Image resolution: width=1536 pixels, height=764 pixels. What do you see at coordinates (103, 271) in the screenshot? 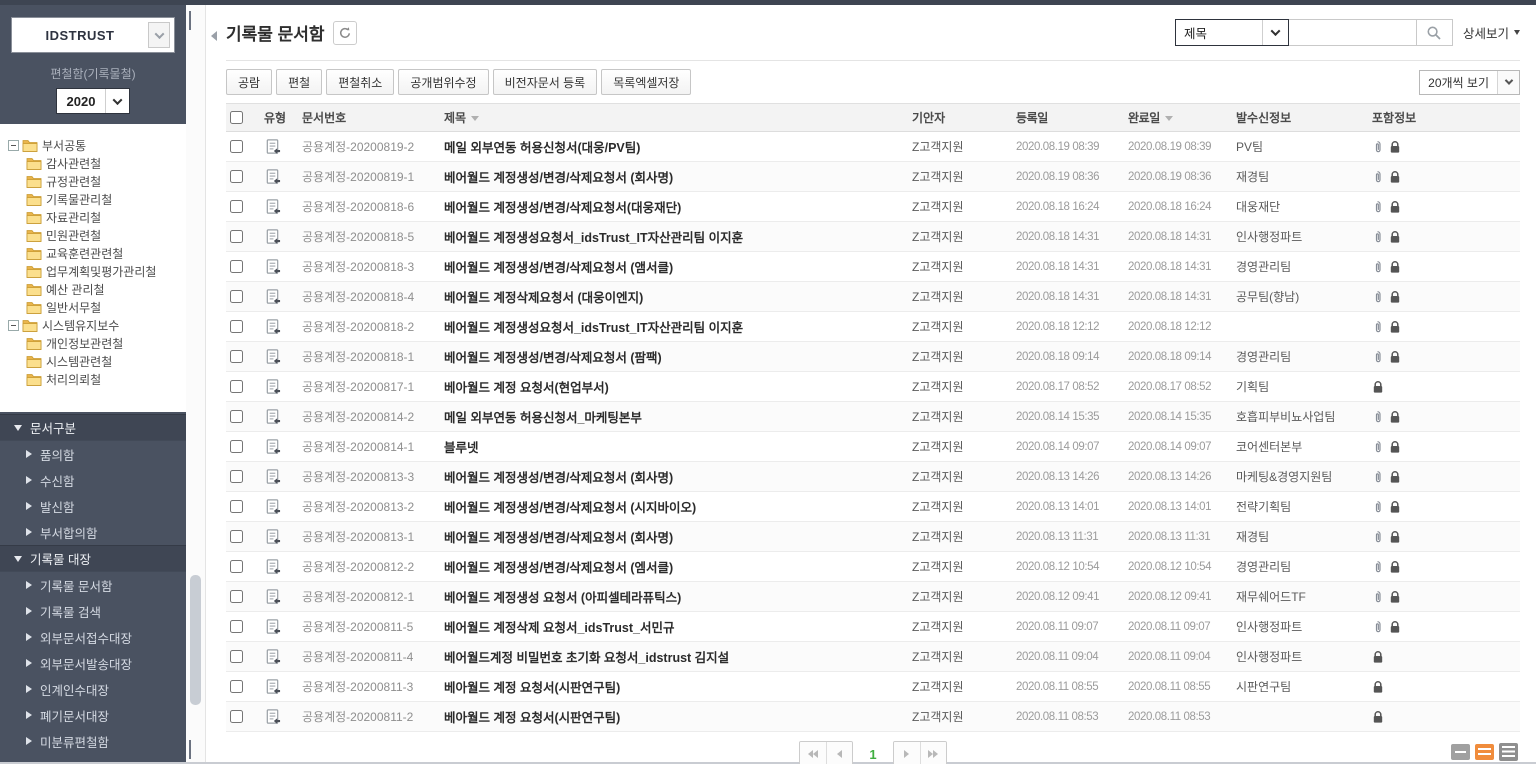
I see `tree-child-folder: 업무계획및평가관리철` at bounding box center [103, 271].